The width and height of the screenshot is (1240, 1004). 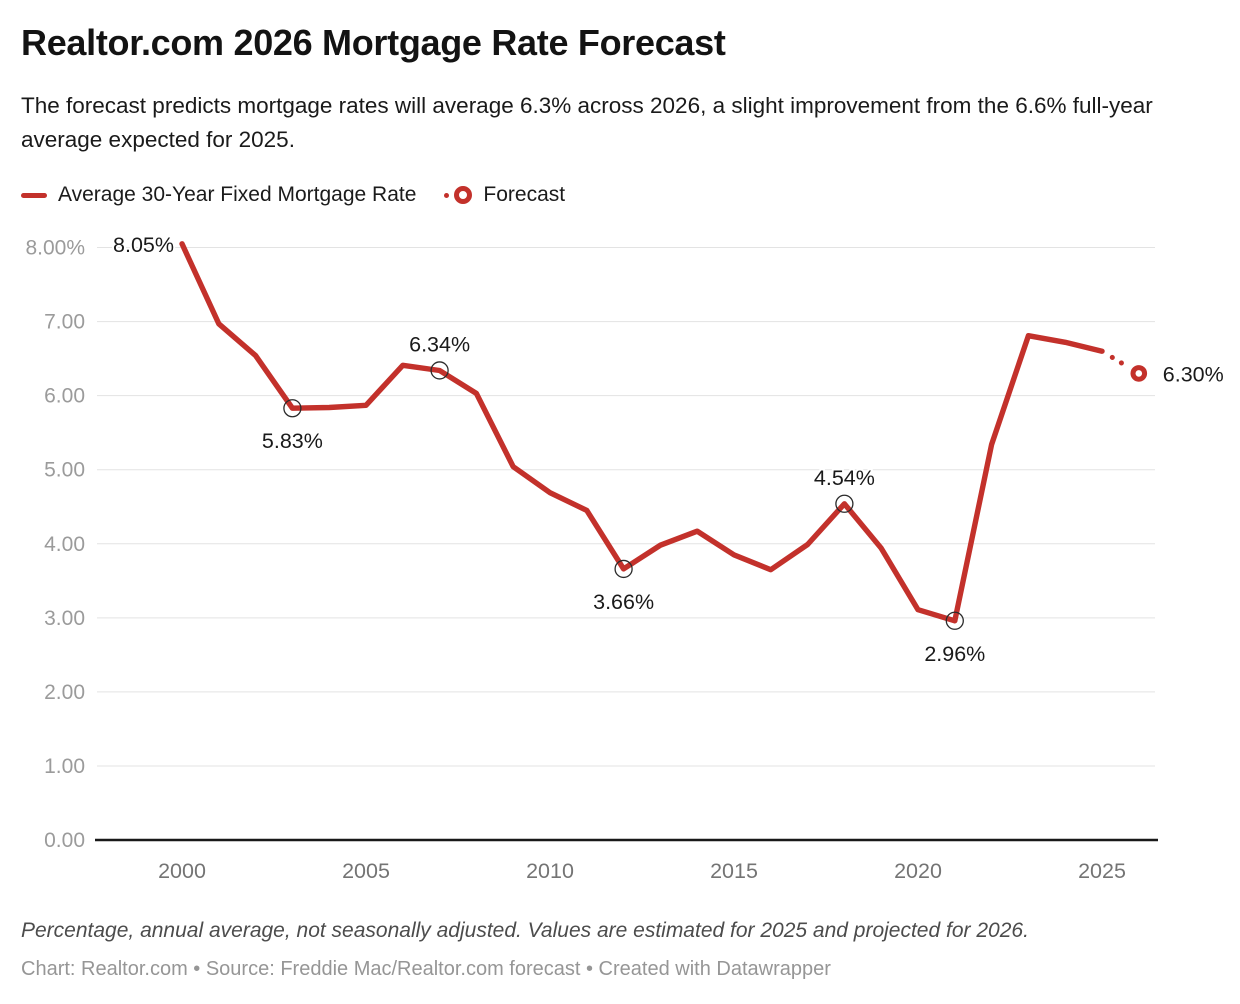 What do you see at coordinates (550, 871) in the screenshot?
I see `svg-text: 2010` at bounding box center [550, 871].